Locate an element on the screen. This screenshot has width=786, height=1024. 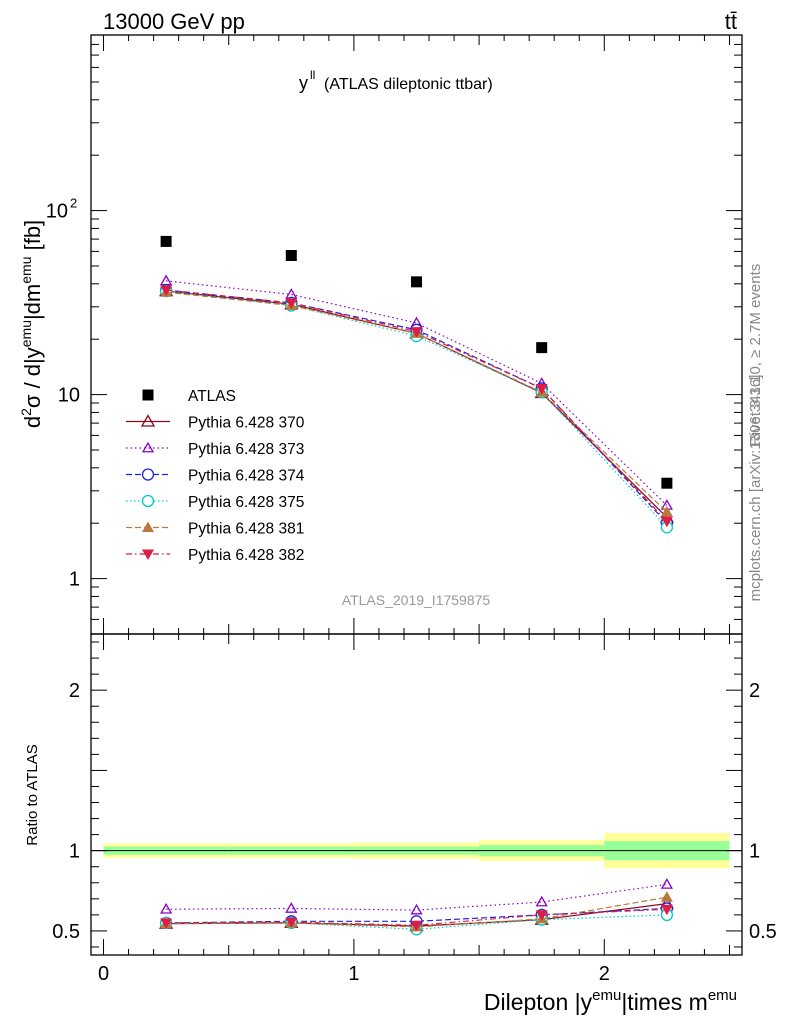
legend-entry-s381: Pythia 6.428 381 is located at coordinates (215, 529).